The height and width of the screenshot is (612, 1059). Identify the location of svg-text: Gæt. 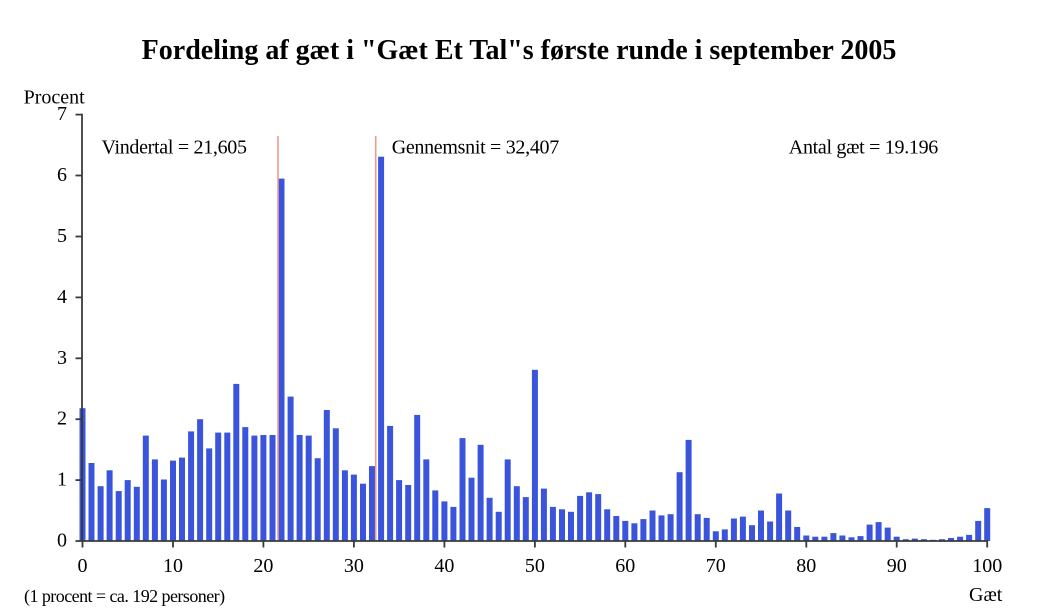
(986, 595).